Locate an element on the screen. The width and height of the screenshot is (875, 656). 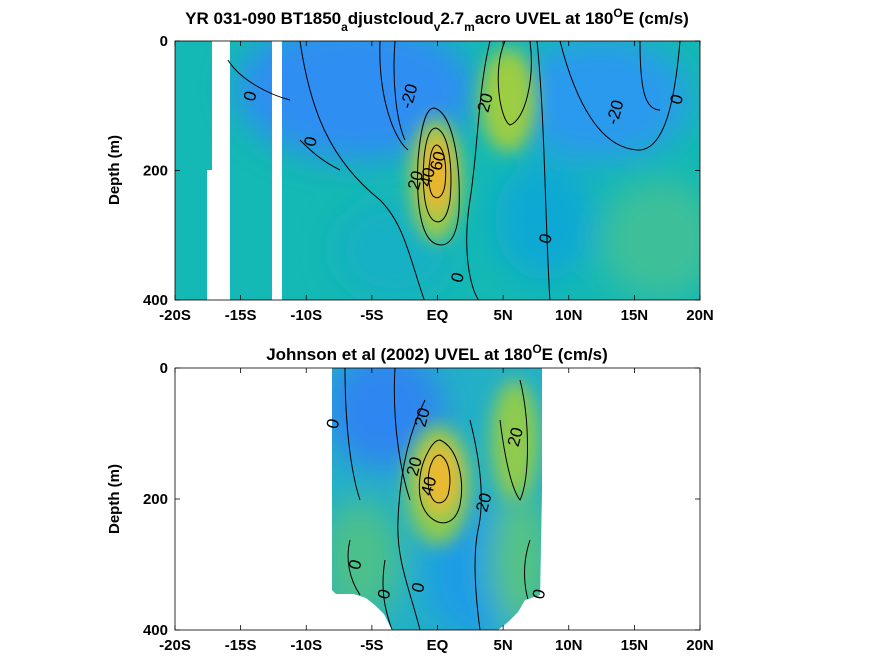
panel-2-field is located at coordinates (437, 499).